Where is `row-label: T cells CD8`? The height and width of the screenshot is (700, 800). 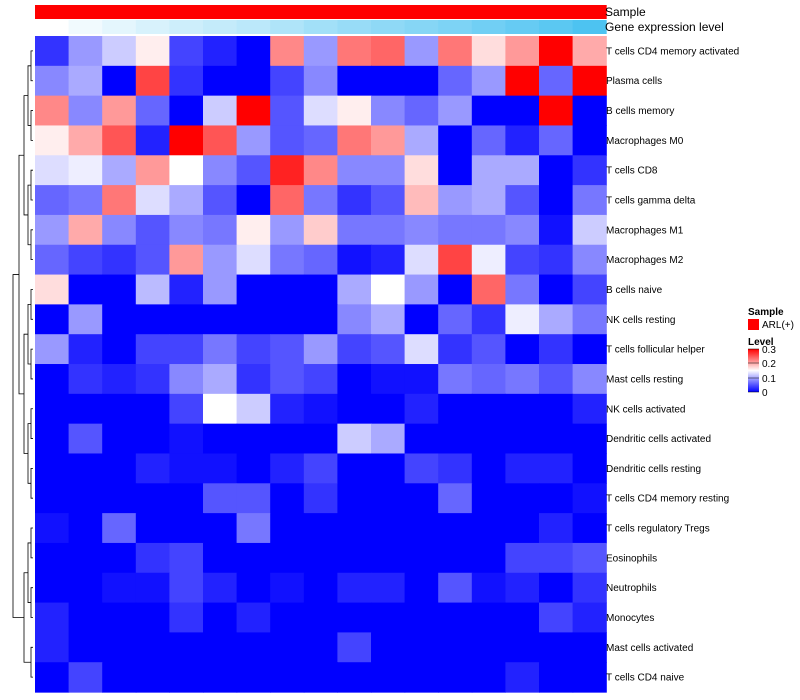
row-label: T cells CD8 is located at coordinates (632, 171).